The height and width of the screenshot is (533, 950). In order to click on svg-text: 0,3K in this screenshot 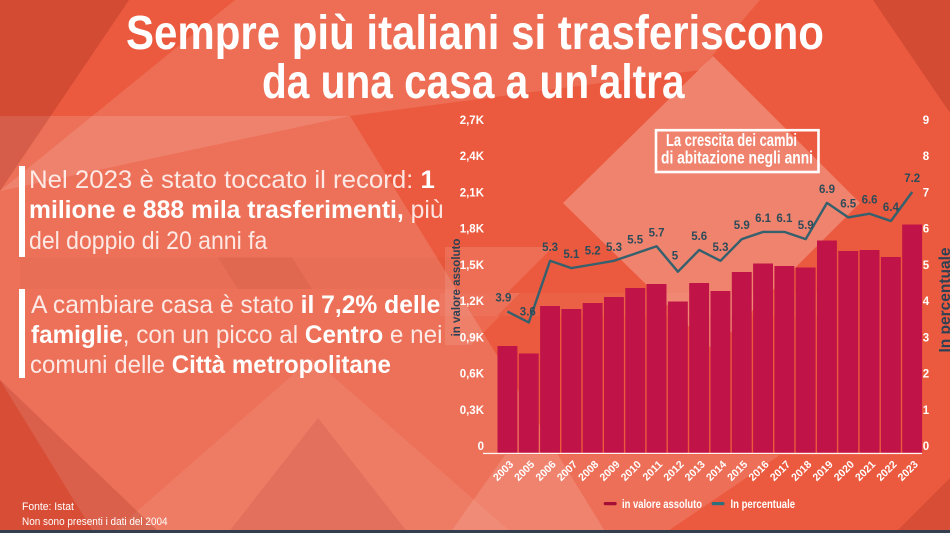, I will do `click(472, 411)`.